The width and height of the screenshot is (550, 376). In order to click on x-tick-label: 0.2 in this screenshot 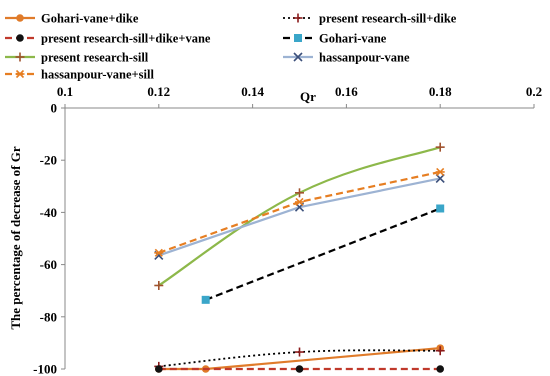, I will do `click(534, 91)`.